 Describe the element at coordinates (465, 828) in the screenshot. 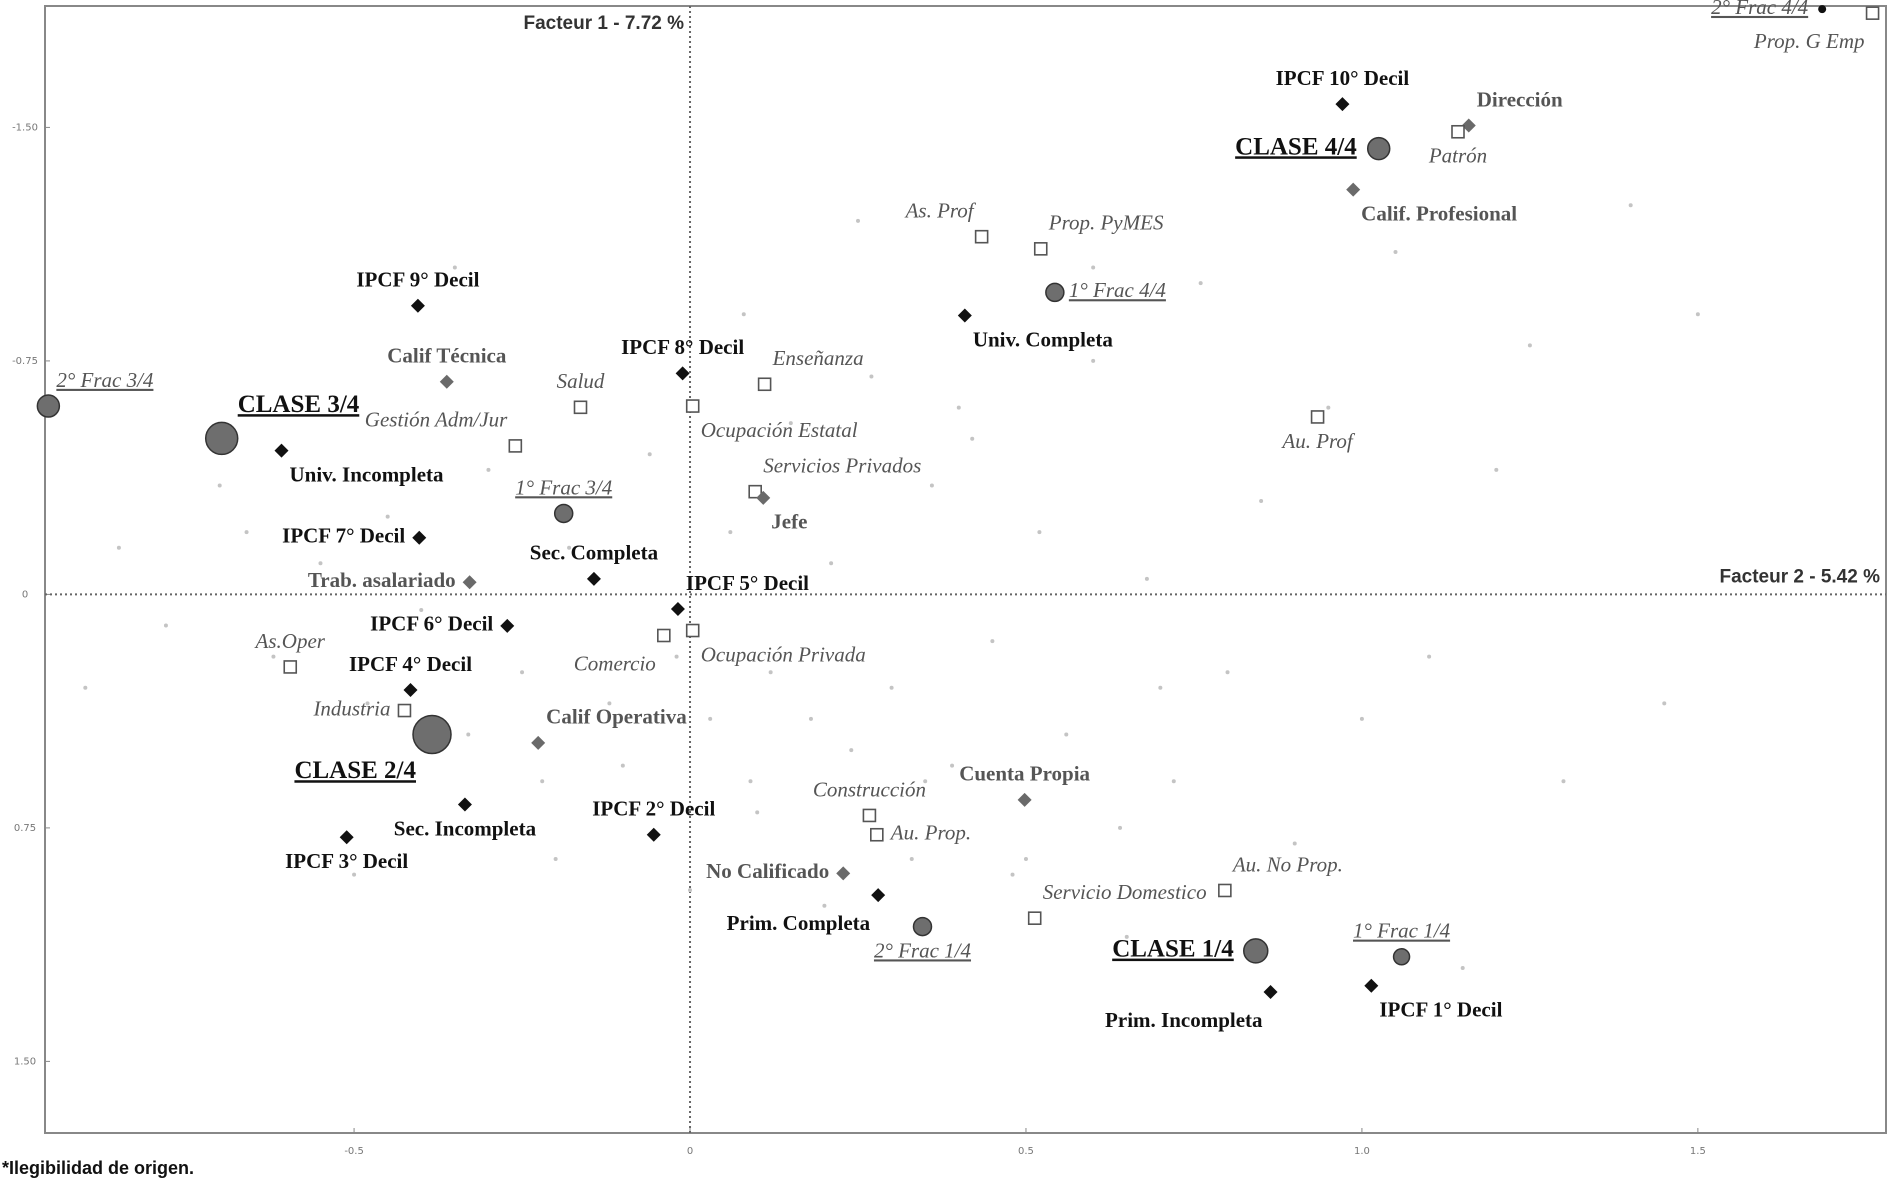

I see `point-label: Sec. Incompleta` at that location.